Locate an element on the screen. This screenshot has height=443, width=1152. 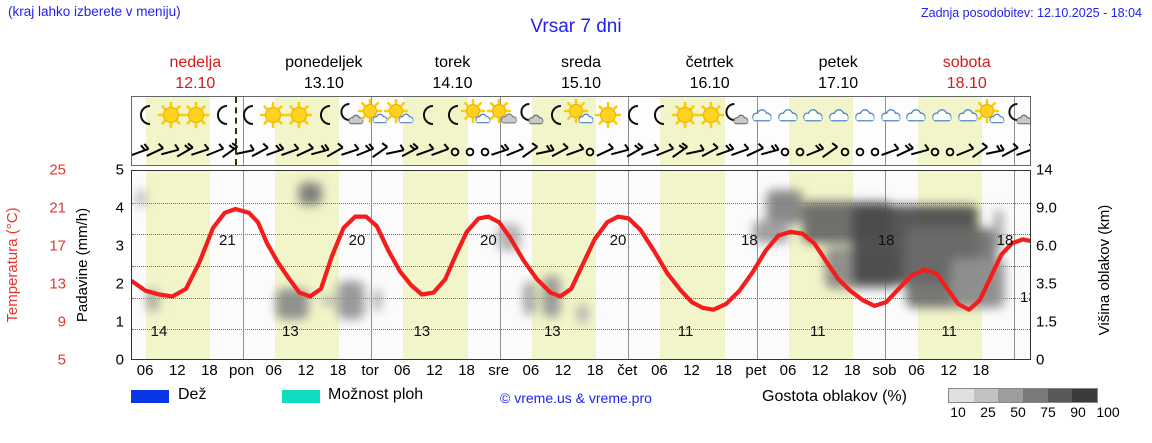
day-header-ponedeljek: ponedeljek 13.10 is located at coordinates (324, 74).